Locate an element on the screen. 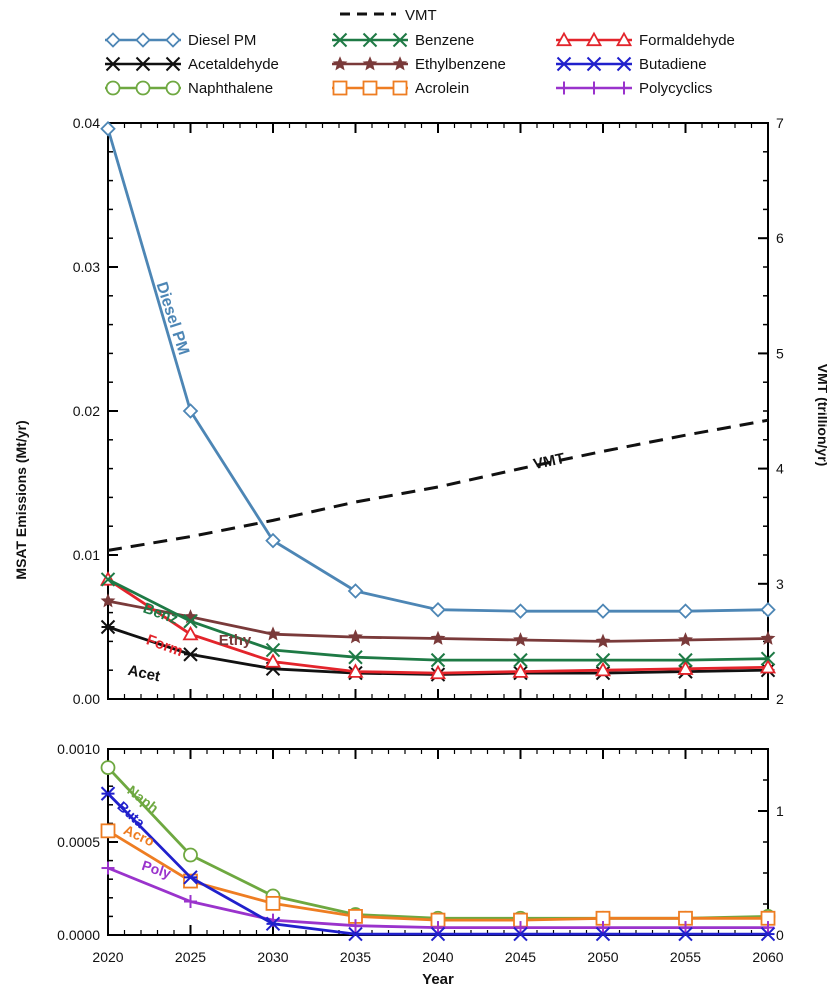 The width and height of the screenshot is (827, 992). legend-marker-acetaldehyde is located at coordinates (113, 64).